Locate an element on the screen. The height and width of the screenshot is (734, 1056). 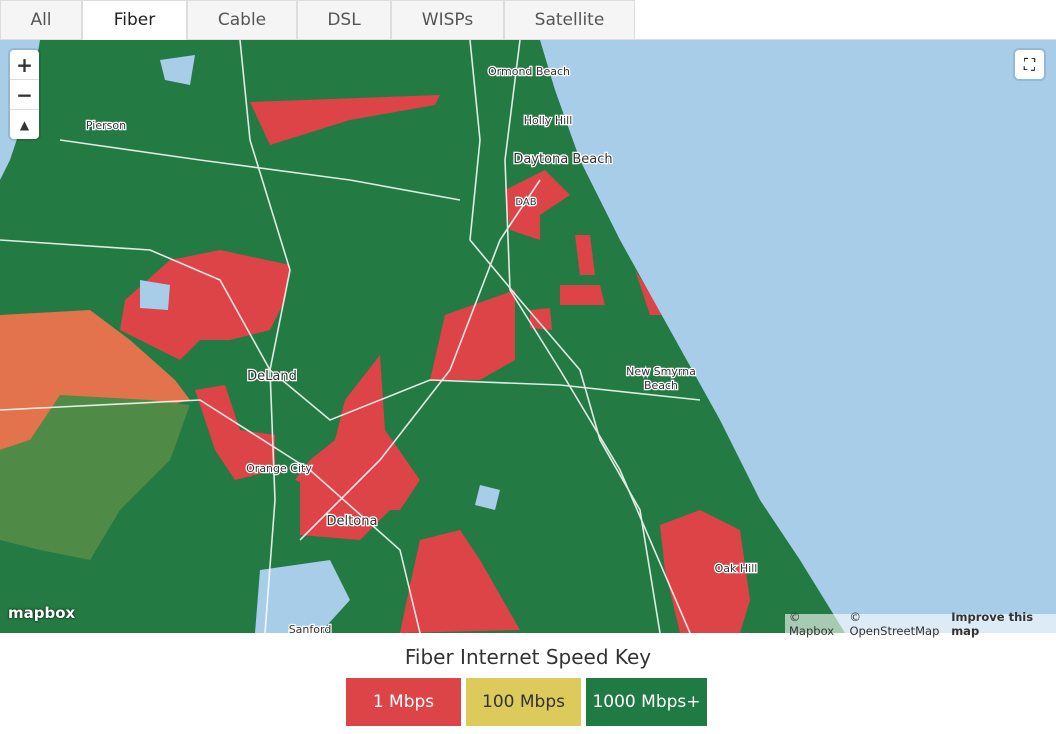
tab: WISPs is located at coordinates (447, 20).